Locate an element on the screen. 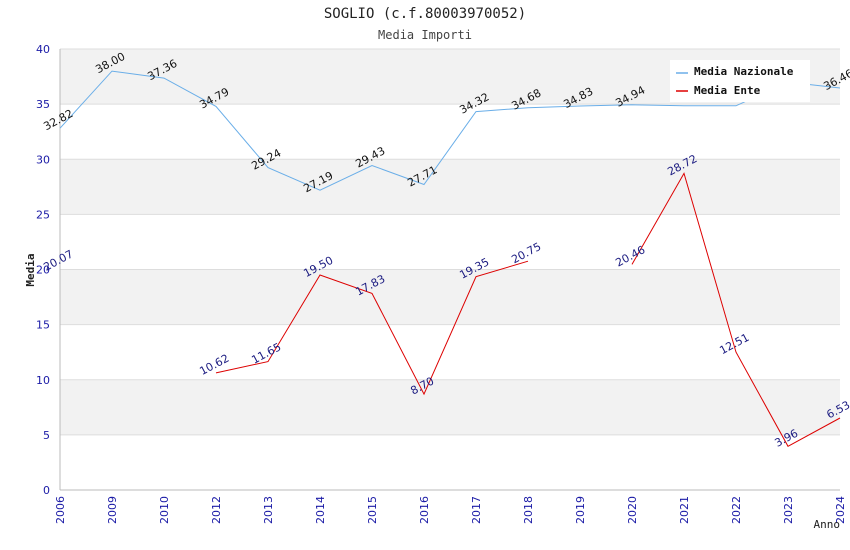  x-axis-label: Anno is located at coordinates (827, 524).